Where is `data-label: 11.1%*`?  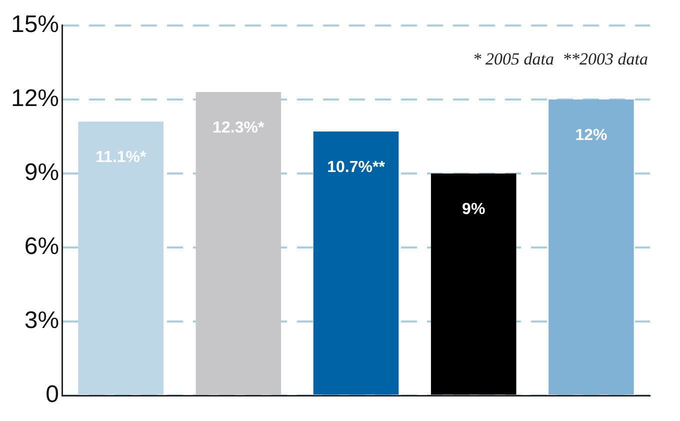
data-label: 11.1%* is located at coordinates (121, 157).